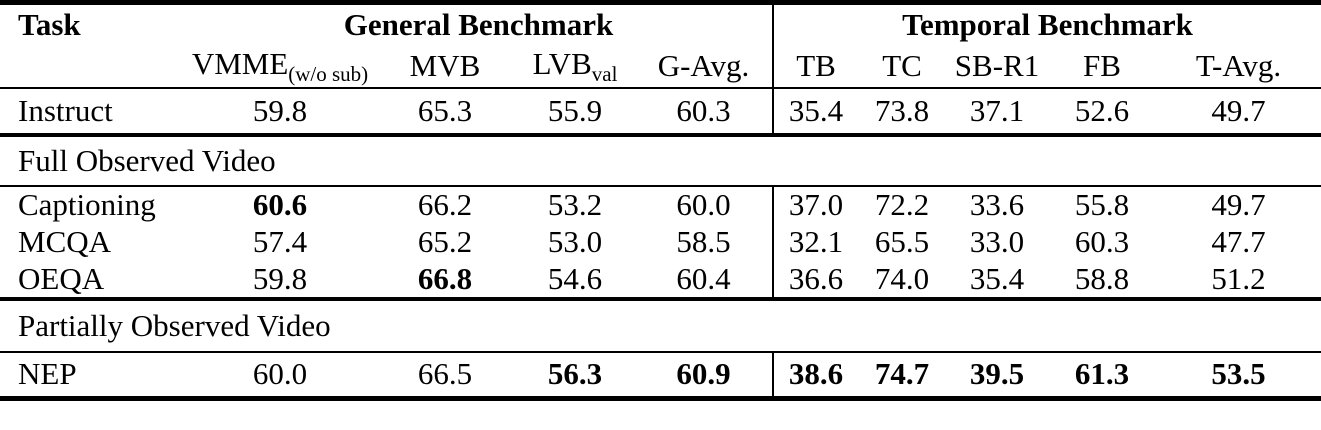 The height and width of the screenshot is (430, 1321). What do you see at coordinates (902, 205) in the screenshot?
I see `metric-cell: 72.2` at bounding box center [902, 205].